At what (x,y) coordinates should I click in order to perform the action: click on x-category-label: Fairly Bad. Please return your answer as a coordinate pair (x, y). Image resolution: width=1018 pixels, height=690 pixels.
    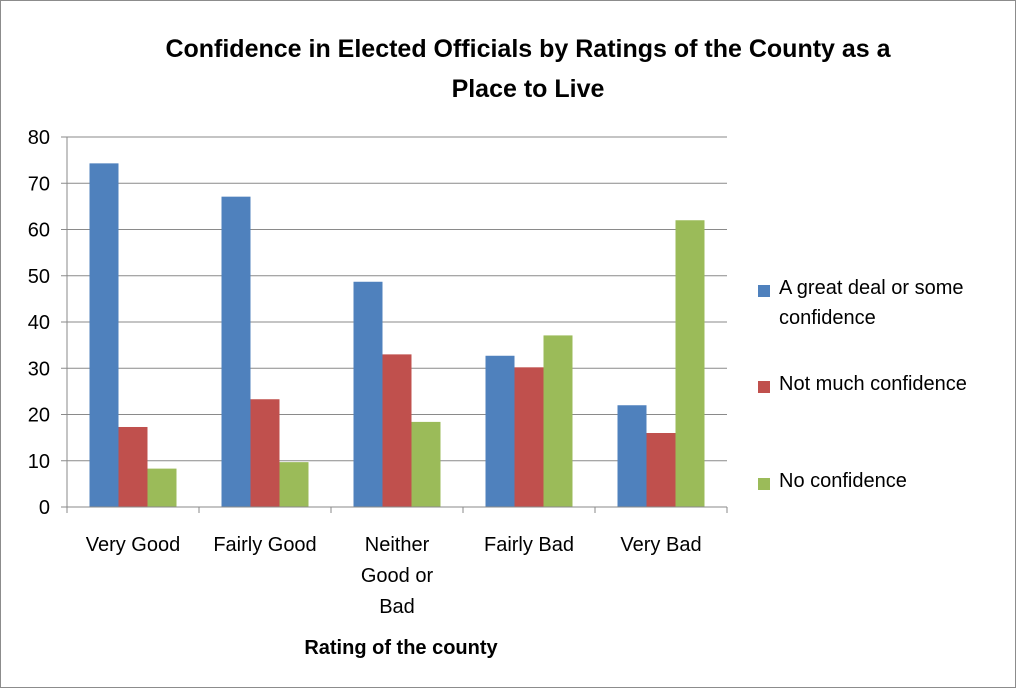
    Looking at the image, I should click on (529, 545).